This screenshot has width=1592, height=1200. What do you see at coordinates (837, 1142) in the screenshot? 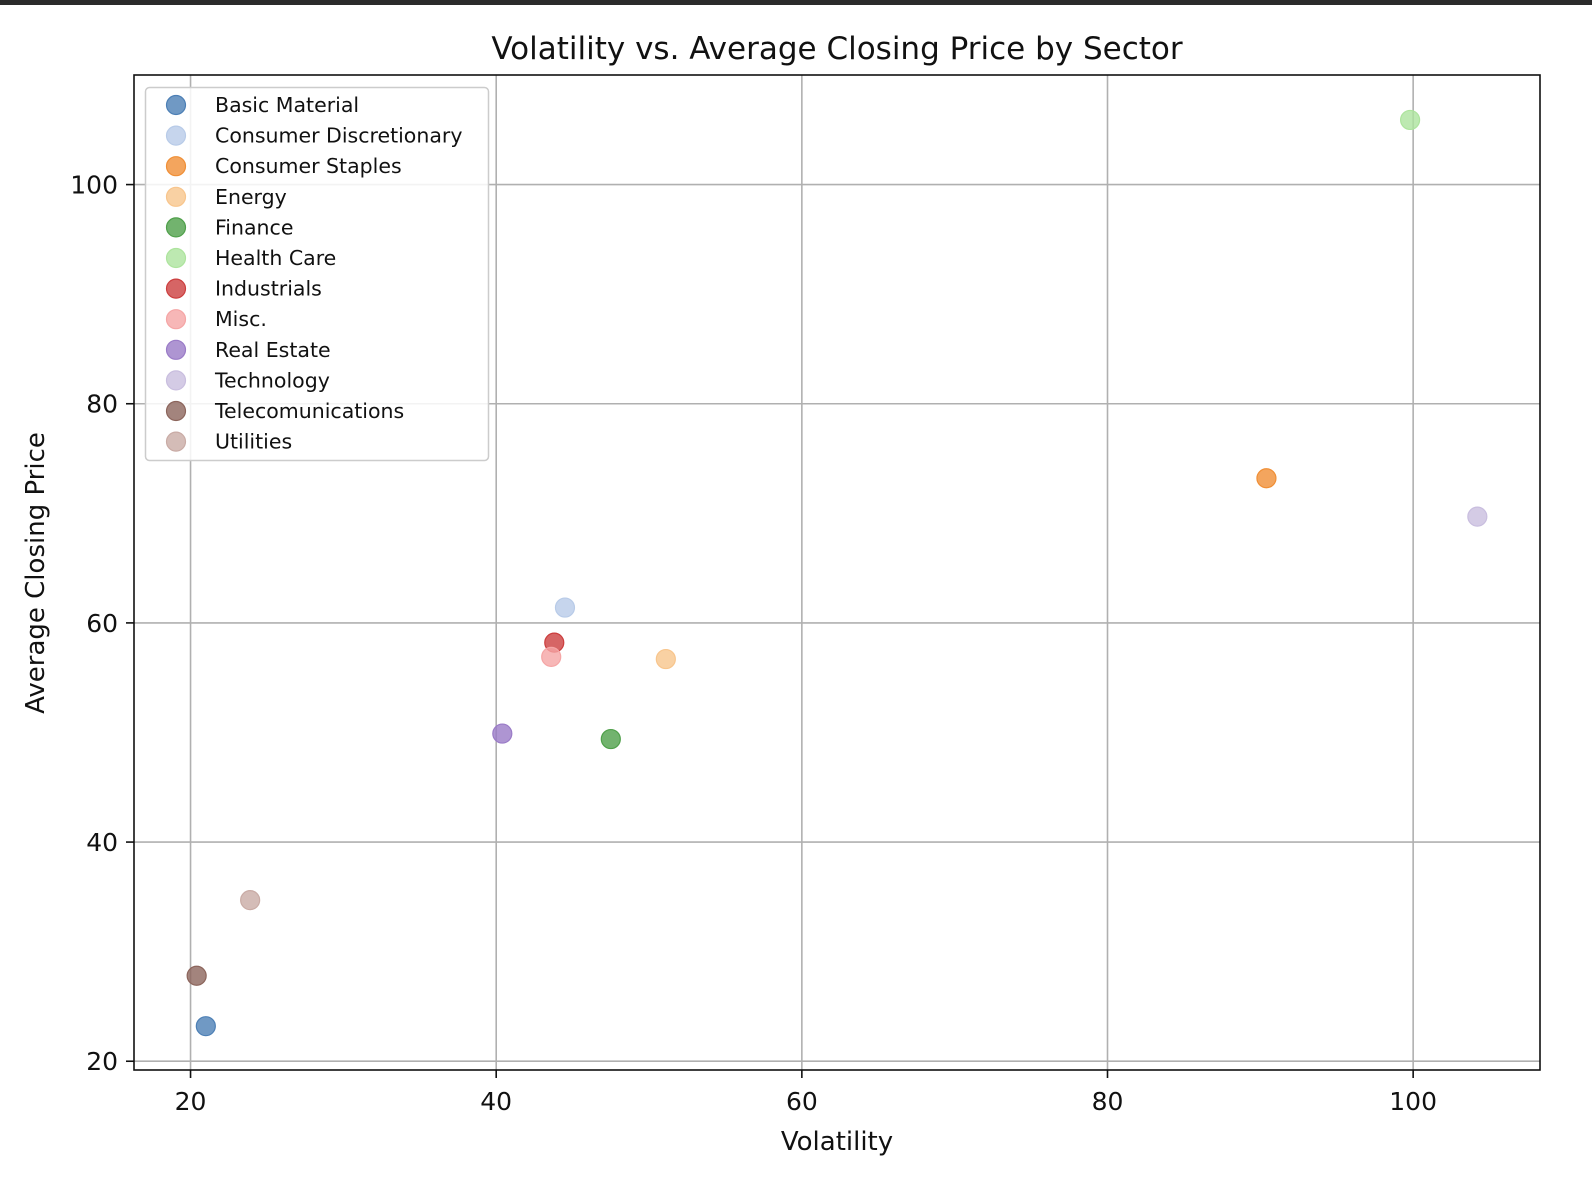
I see `x-axis-label: Volatility` at bounding box center [837, 1142].